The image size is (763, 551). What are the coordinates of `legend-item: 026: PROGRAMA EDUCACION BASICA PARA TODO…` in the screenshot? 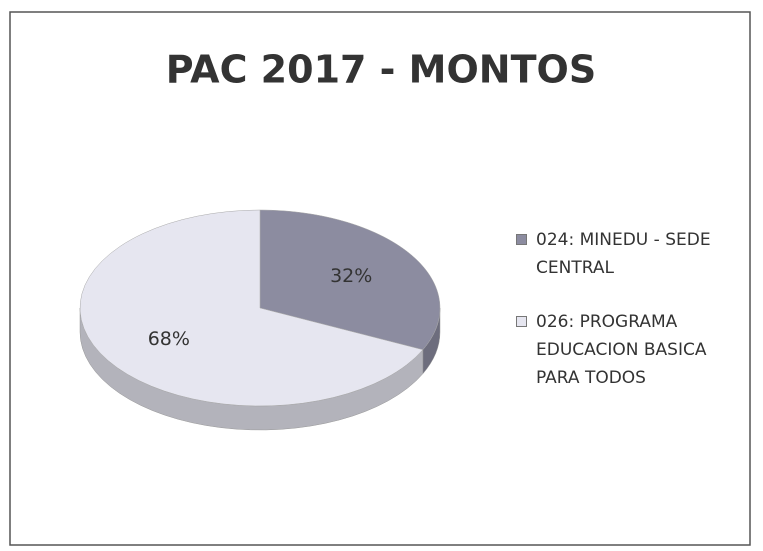 It's located at (631, 350).